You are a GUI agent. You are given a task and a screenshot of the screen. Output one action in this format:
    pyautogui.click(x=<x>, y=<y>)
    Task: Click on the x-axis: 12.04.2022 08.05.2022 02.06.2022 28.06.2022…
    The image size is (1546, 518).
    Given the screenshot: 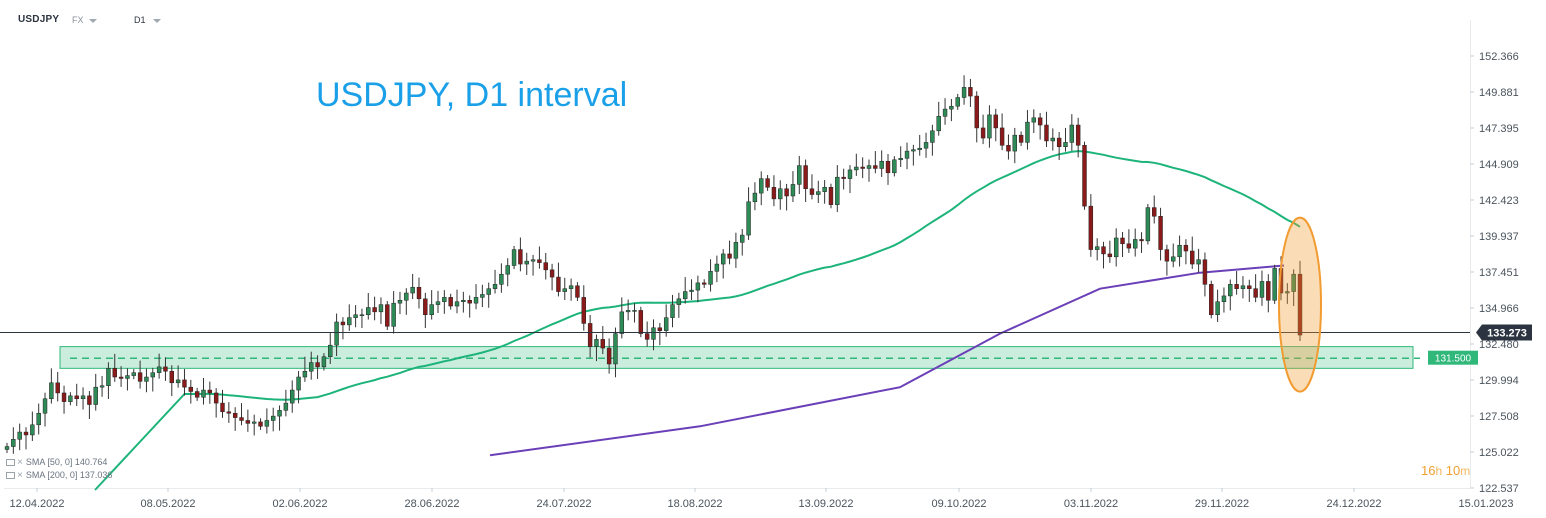 What is the action you would take?
    pyautogui.click(x=761, y=499)
    